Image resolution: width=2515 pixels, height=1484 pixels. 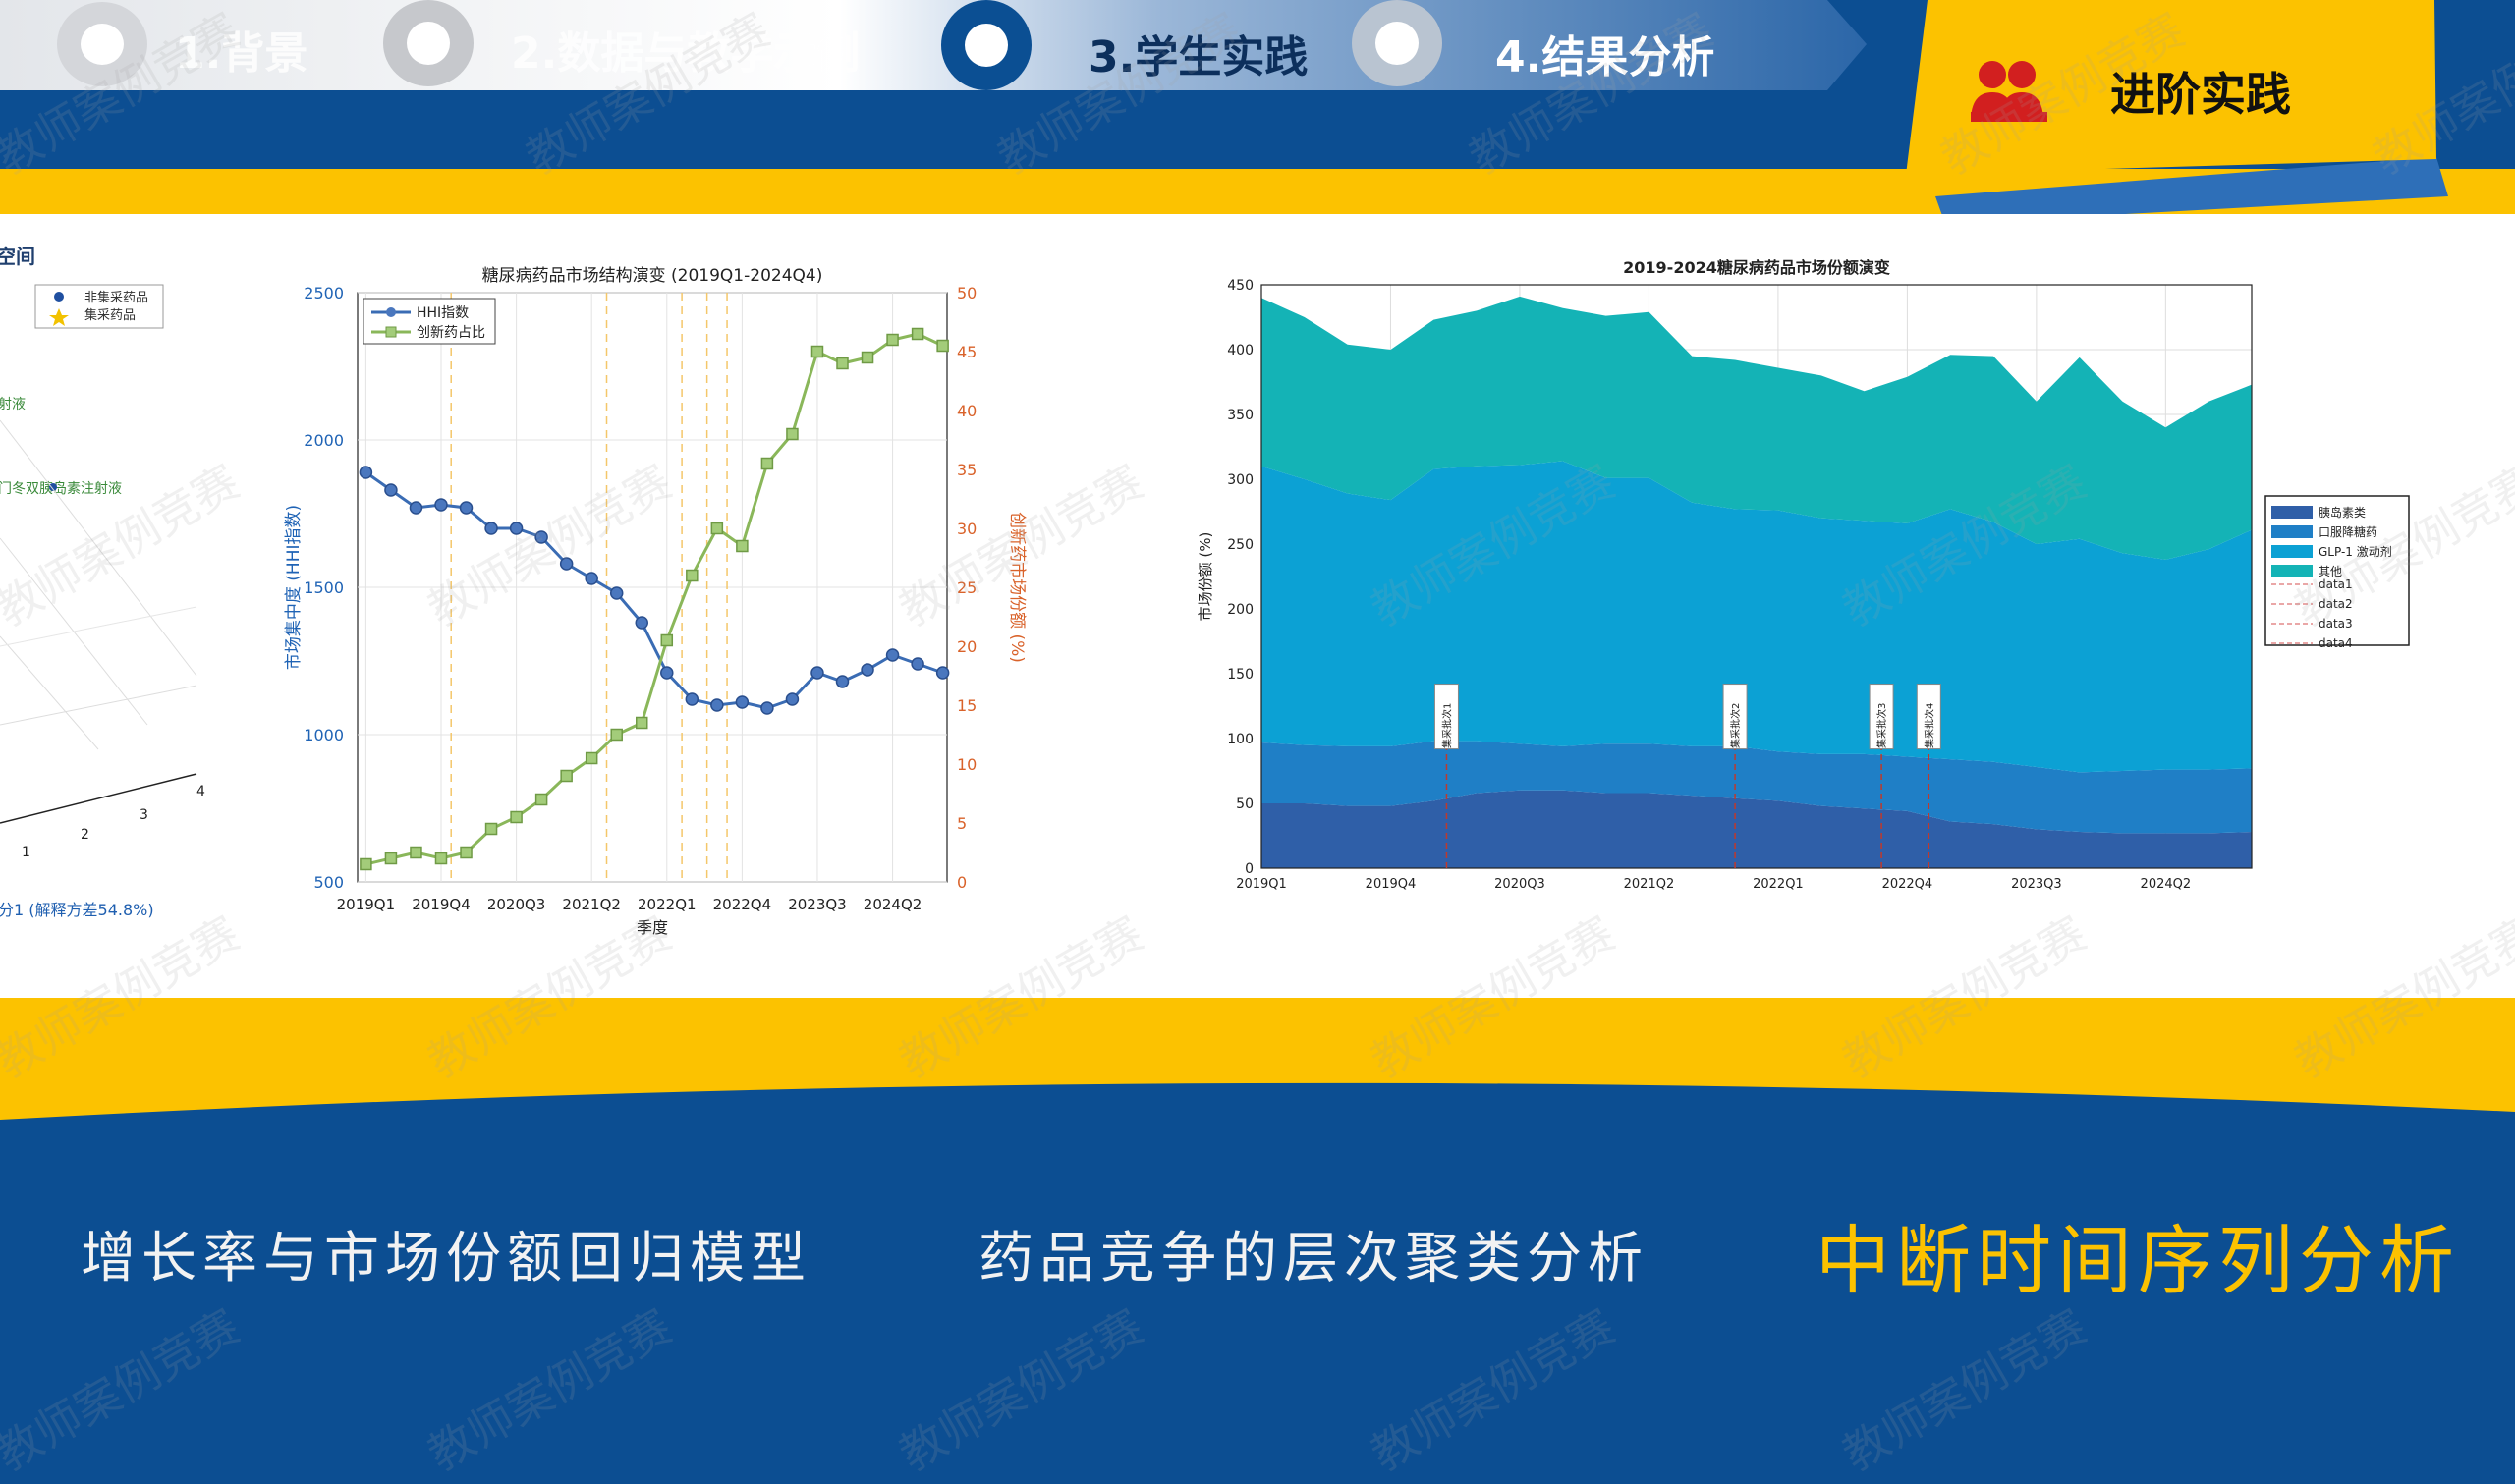 What do you see at coordinates (85, 835) in the screenshot?
I see `partial-tick-2: 2` at bounding box center [85, 835].